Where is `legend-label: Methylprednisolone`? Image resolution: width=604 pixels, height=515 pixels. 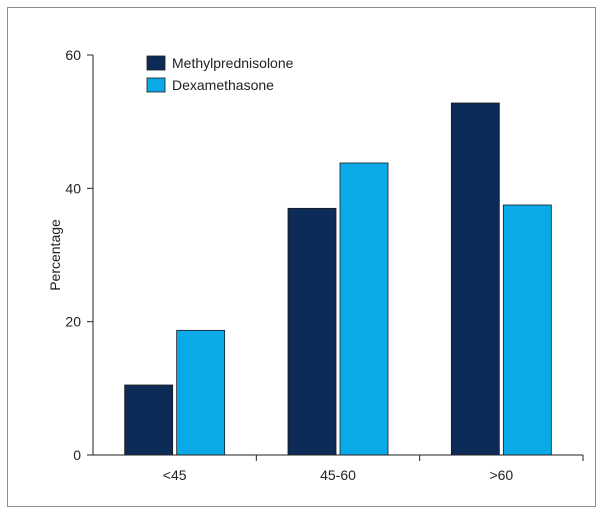 legend-label: Methylprednisolone is located at coordinates (233, 63).